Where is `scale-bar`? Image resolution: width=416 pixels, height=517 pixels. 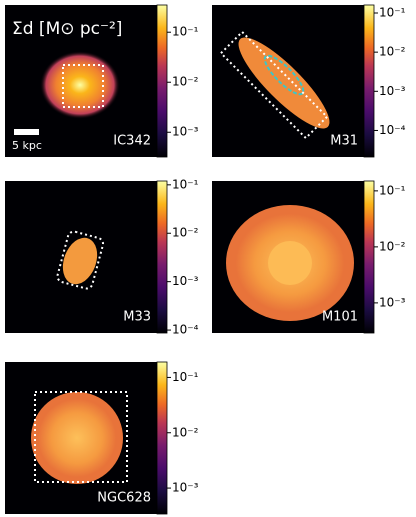
scale-bar is located at coordinates (26, 132).